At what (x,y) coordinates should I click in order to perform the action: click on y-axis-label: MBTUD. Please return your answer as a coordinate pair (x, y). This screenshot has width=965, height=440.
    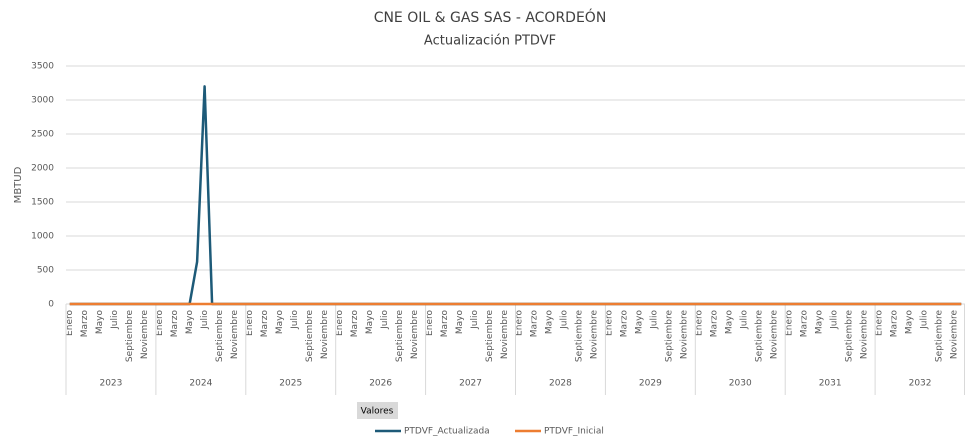
    Looking at the image, I should click on (18, 184).